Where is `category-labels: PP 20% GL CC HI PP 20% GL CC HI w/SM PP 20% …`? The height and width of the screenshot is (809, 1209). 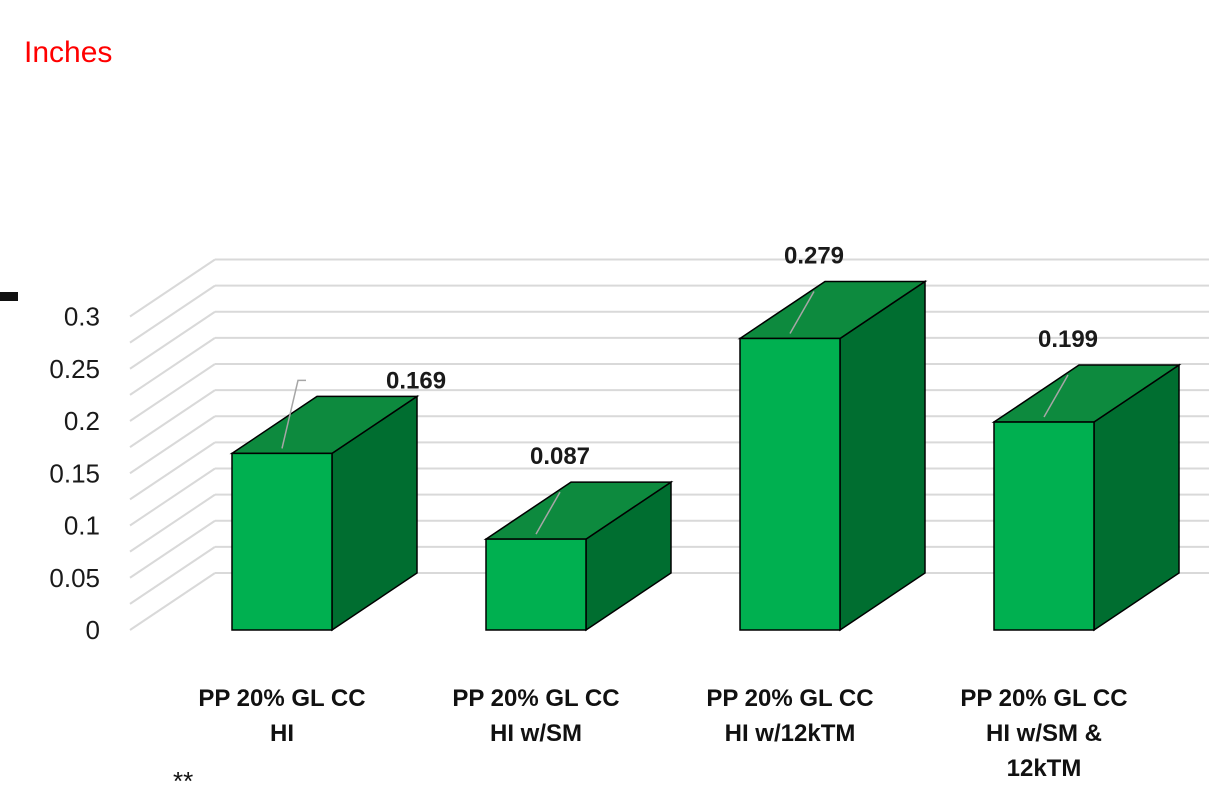
category-labels: PP 20% GL CC HI PP 20% GL CC HI w/SM PP 20% … is located at coordinates (662, 733).